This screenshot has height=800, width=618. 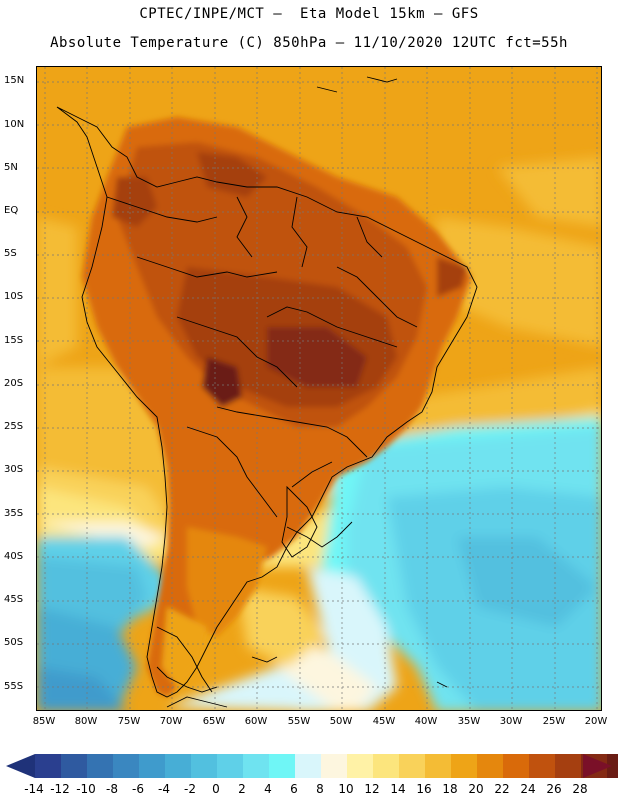 I want to click on lat-label-eq: EQ, so click(x=11, y=210).